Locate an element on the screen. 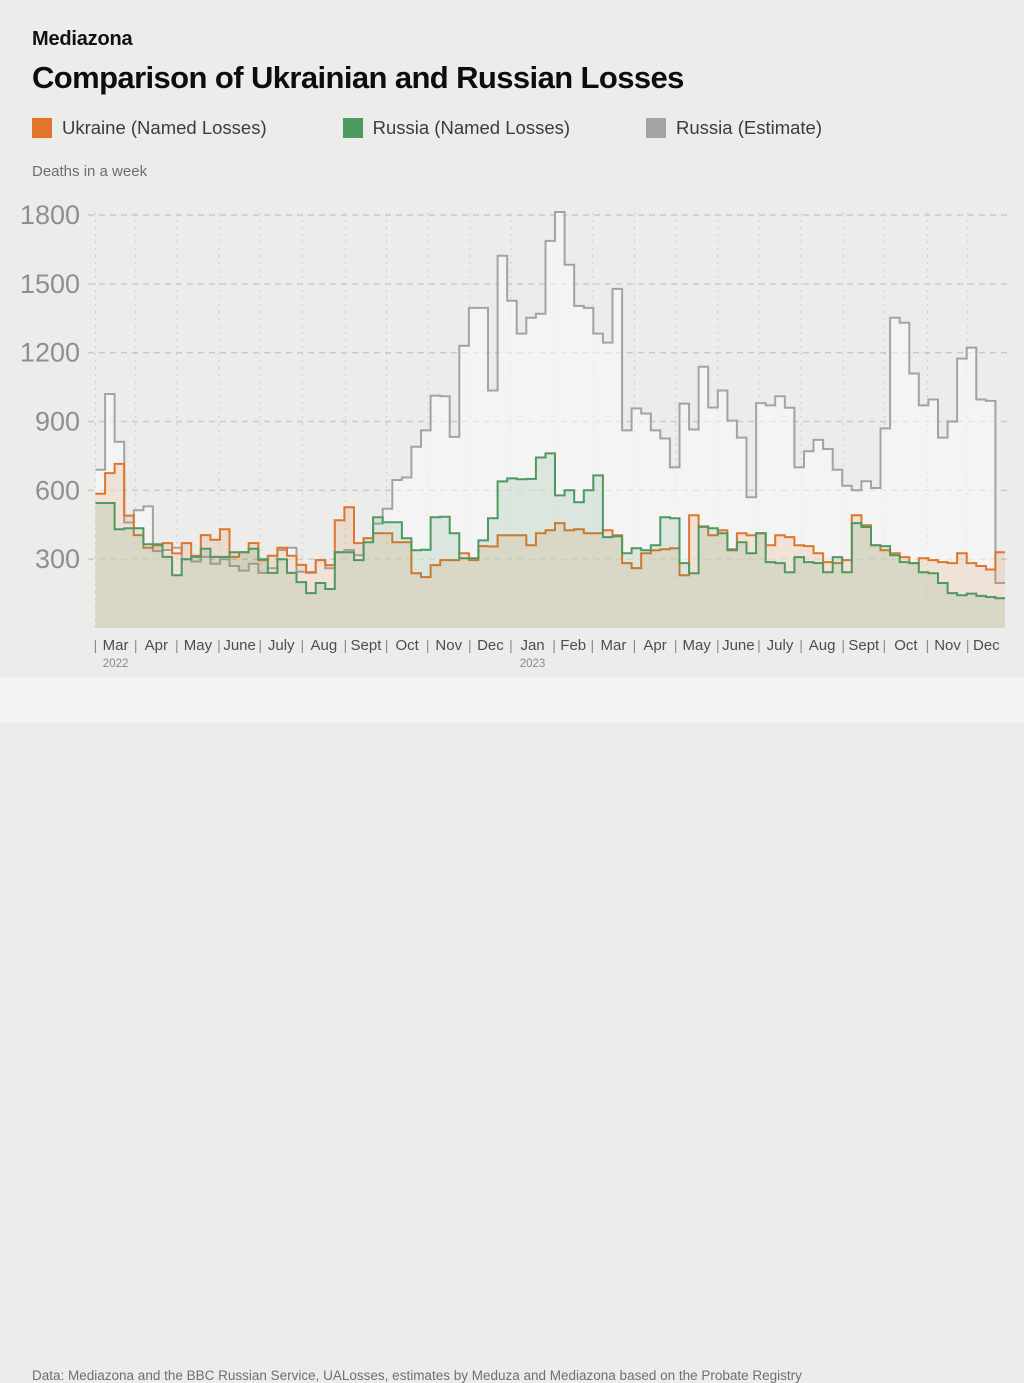  russia-named-swatch-icon is located at coordinates (352, 128).